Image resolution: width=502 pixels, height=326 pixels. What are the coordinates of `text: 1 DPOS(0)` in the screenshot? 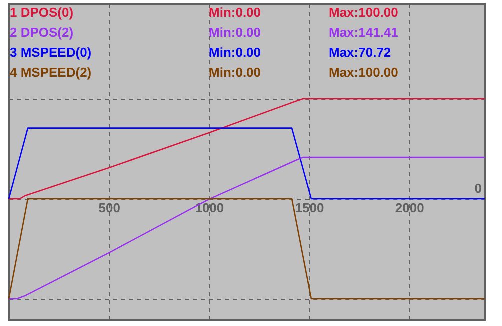 It's located at (42, 12).